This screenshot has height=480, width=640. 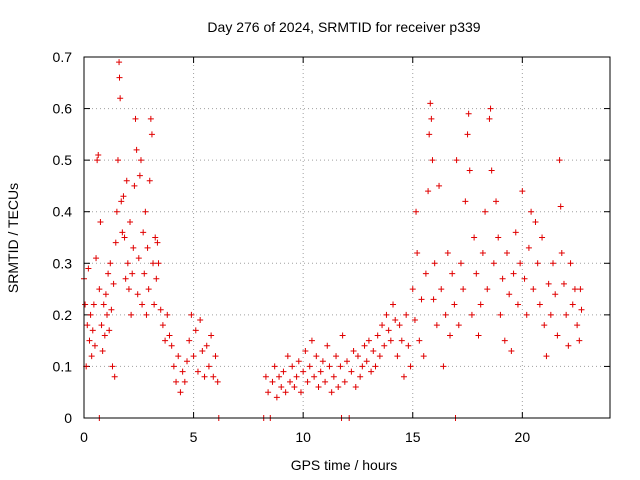 I want to click on y-tick-label: 0, so click(x=68, y=418).